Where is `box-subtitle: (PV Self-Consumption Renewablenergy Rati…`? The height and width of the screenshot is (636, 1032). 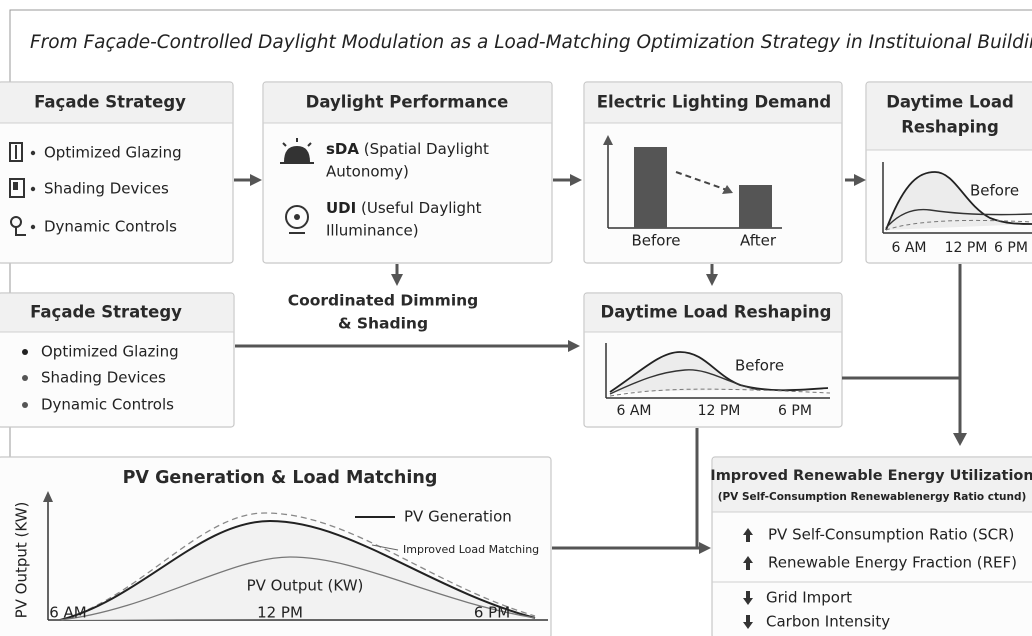 box-subtitle: (PV Self-Consumption Renewablenergy Rati… is located at coordinates (872, 497).